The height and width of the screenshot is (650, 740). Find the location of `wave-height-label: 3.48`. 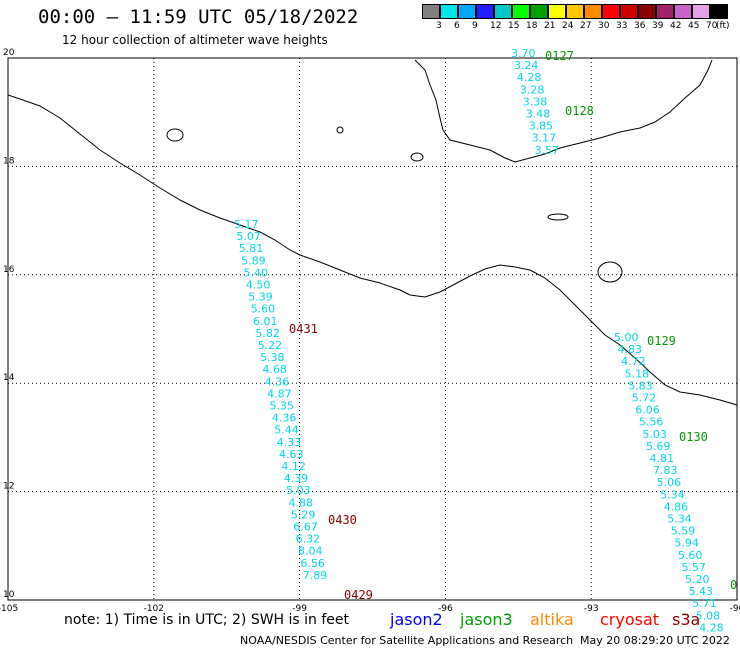

wave-height-label: 3.48 is located at coordinates (538, 114).